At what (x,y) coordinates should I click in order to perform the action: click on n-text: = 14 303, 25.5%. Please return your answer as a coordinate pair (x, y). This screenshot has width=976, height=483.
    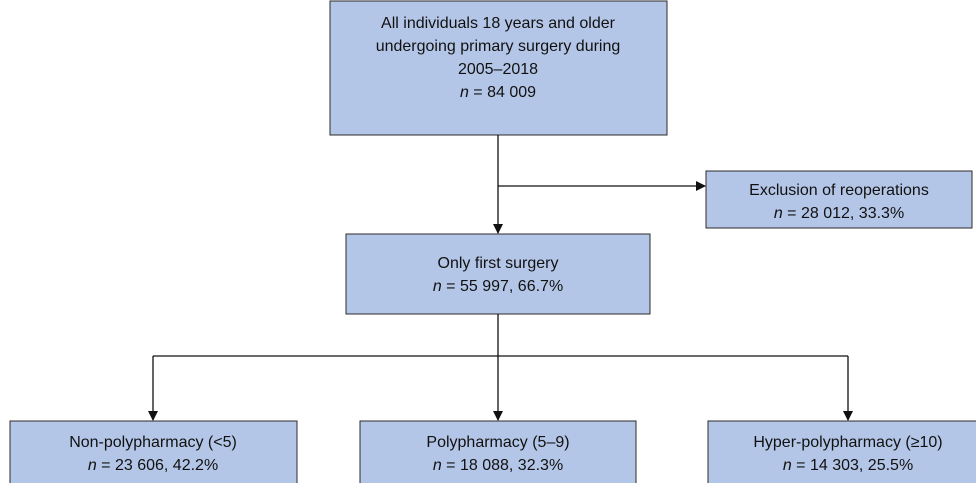
    Looking at the image, I should click on (852, 465).